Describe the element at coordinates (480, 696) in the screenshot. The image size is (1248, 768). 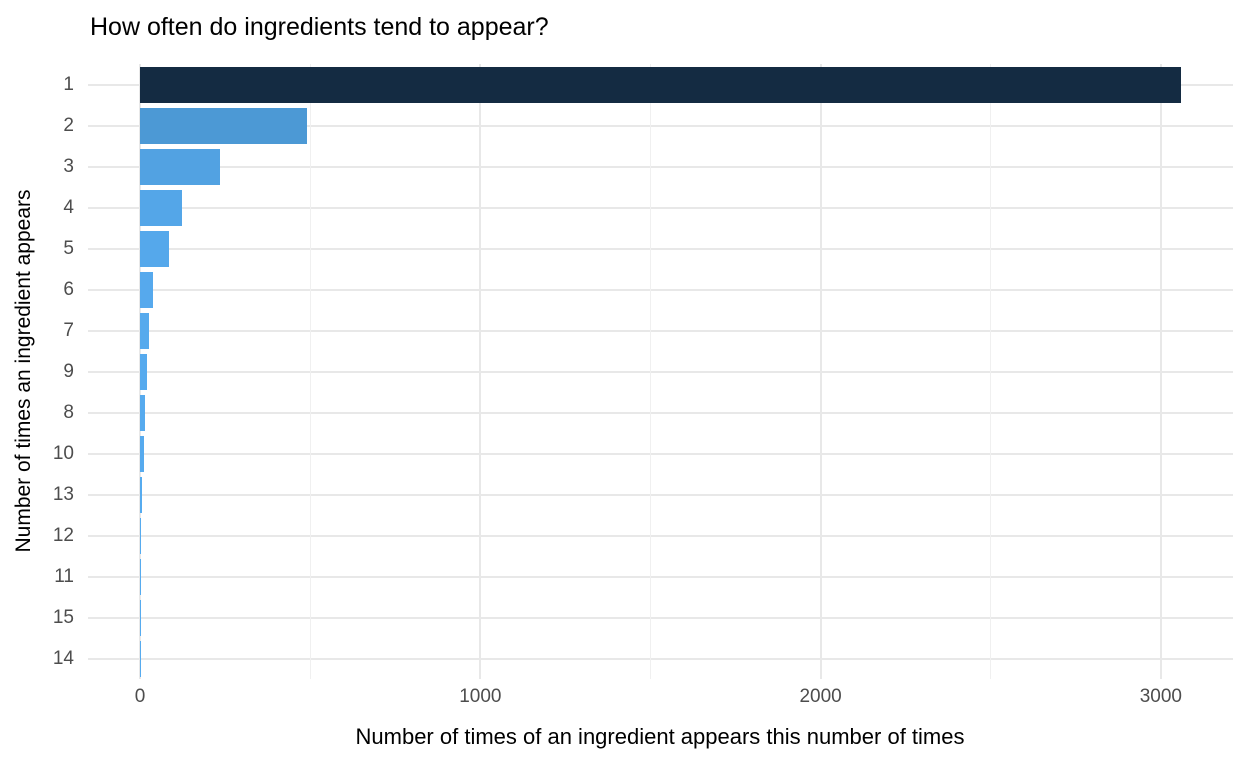
I see `x-tick-label: 1000` at that location.